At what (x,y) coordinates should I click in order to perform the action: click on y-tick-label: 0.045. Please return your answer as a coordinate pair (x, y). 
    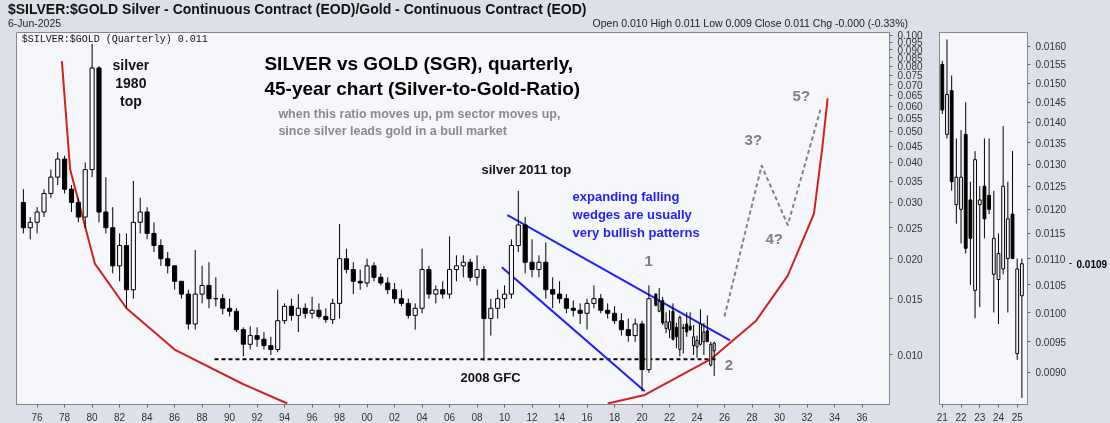
    Looking at the image, I should click on (910, 147).